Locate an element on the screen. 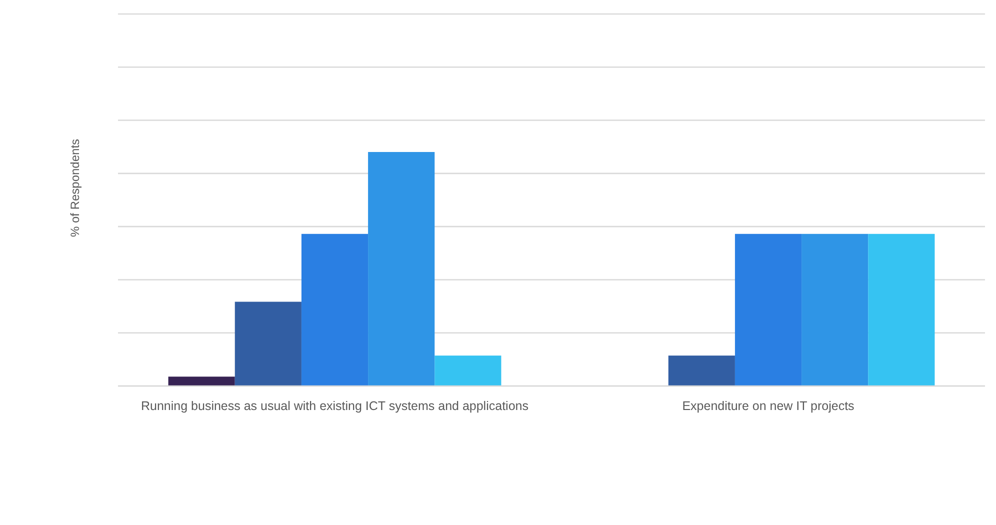 This screenshot has width=996, height=525. y-axis-title: % of Respondents is located at coordinates (75, 188).